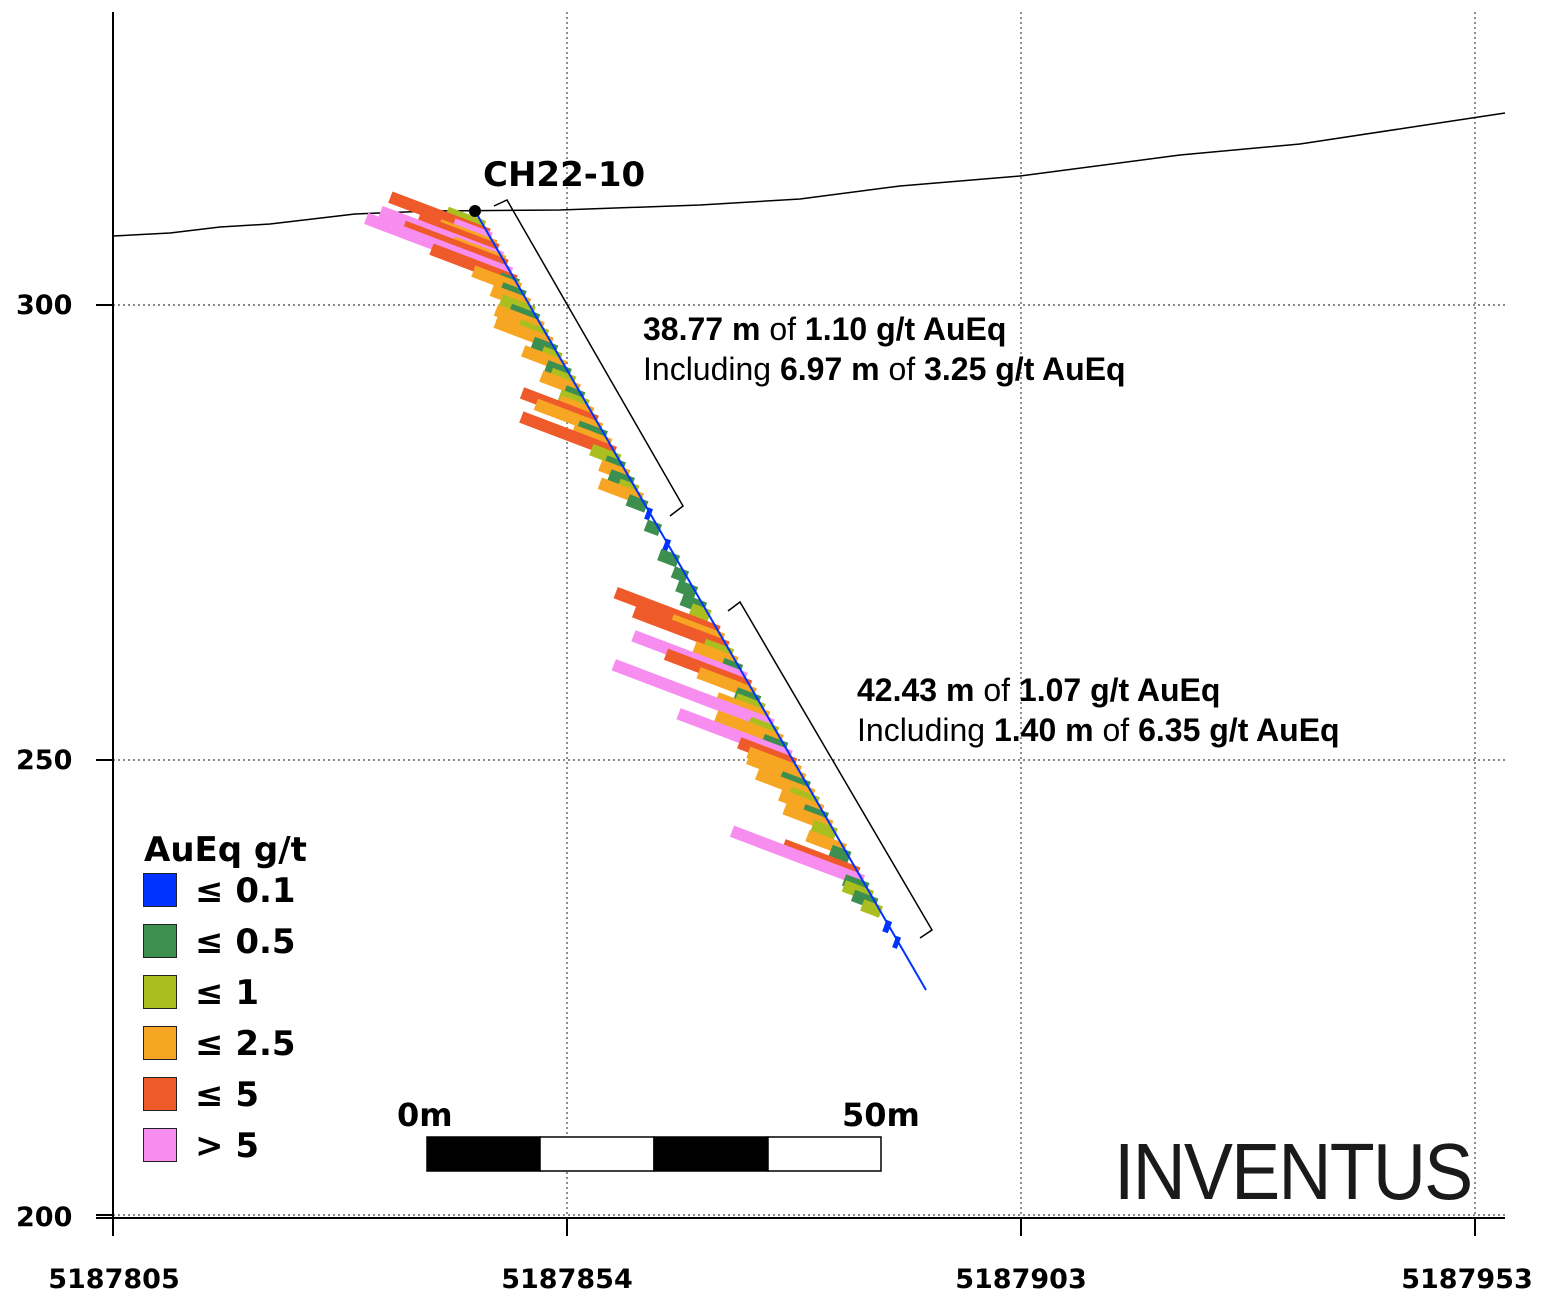 This screenshot has height=1296, width=1547. What do you see at coordinates (1467, 1279) in the screenshot?
I see `x-tick-label-4: 5187953` at bounding box center [1467, 1279].